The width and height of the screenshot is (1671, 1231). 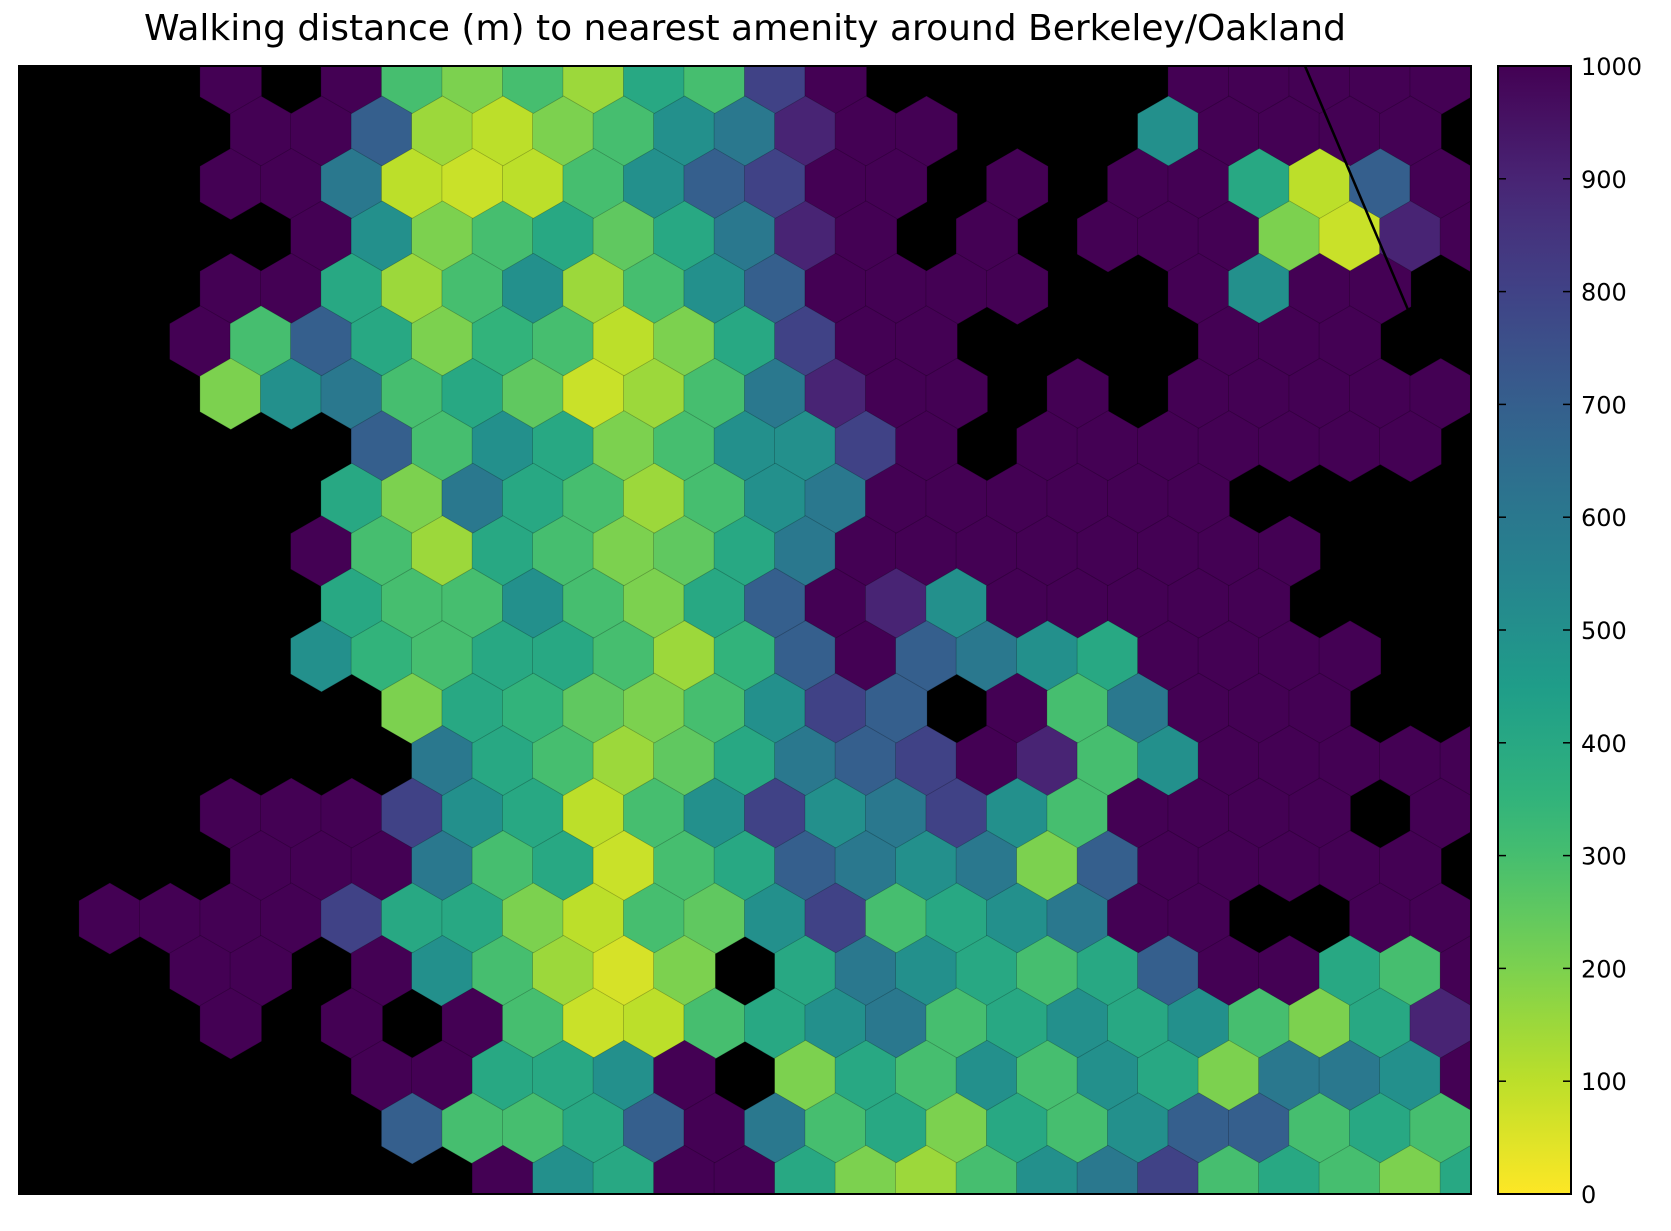 What do you see at coordinates (1604, 518) in the screenshot?
I see `colorbar-tick-label: 600` at bounding box center [1604, 518].